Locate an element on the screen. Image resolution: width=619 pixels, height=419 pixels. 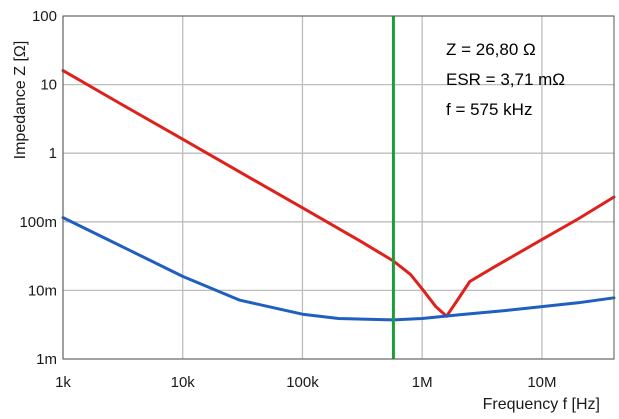
x-axis-label: Frequency f [Hz] is located at coordinates (541, 404).